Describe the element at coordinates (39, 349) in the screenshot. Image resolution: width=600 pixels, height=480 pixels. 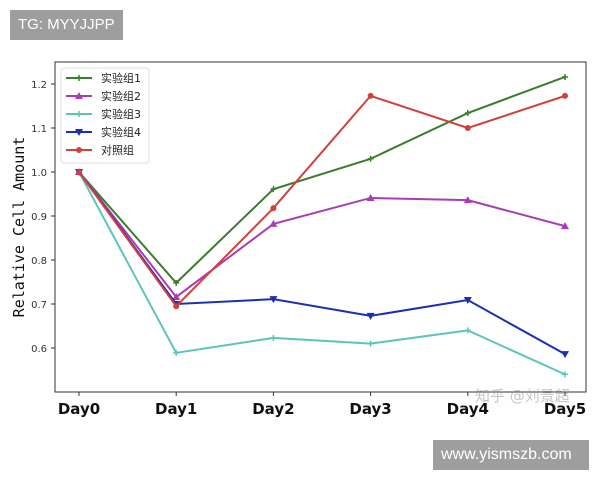
I see `y-tick-label: 0.6` at that location.